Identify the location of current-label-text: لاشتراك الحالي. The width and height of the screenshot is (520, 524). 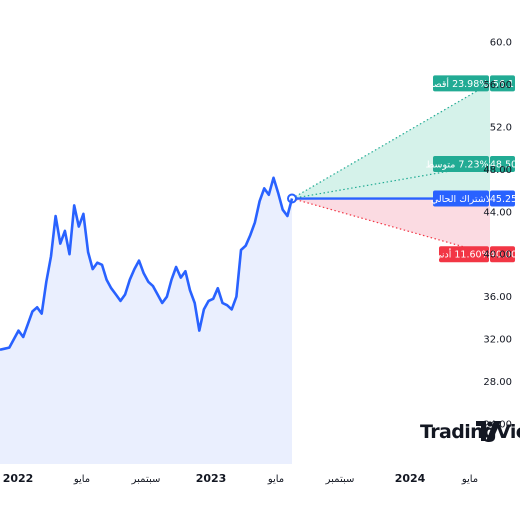
(461, 199).